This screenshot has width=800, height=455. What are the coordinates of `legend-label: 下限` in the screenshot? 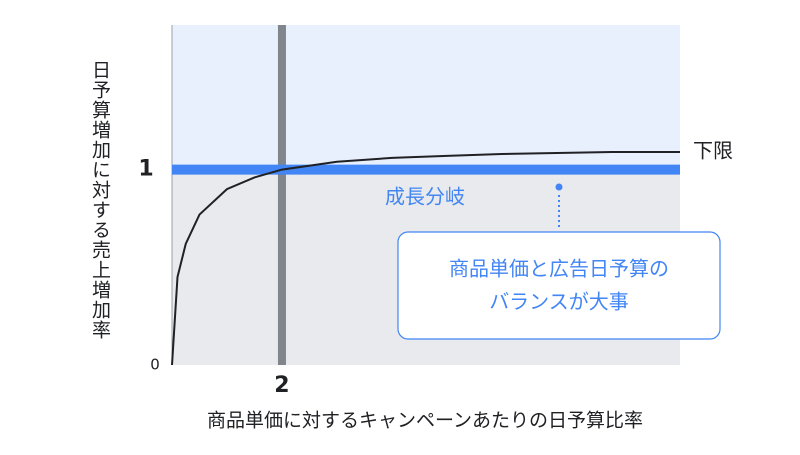 It's located at (713, 151).